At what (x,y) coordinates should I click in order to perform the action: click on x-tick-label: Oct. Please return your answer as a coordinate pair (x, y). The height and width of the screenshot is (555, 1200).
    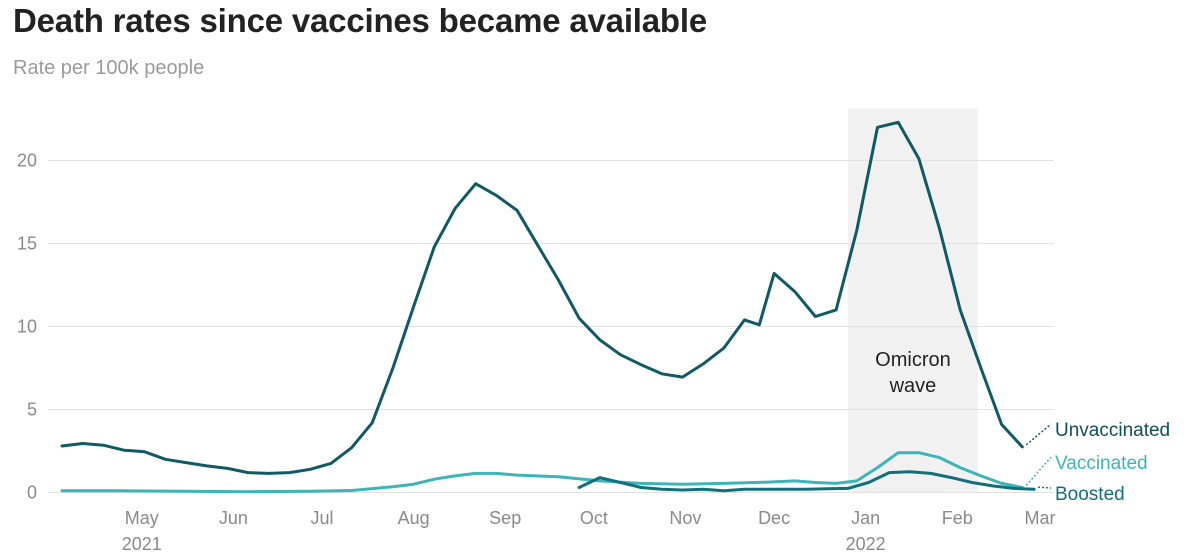
    Looking at the image, I should click on (594, 518).